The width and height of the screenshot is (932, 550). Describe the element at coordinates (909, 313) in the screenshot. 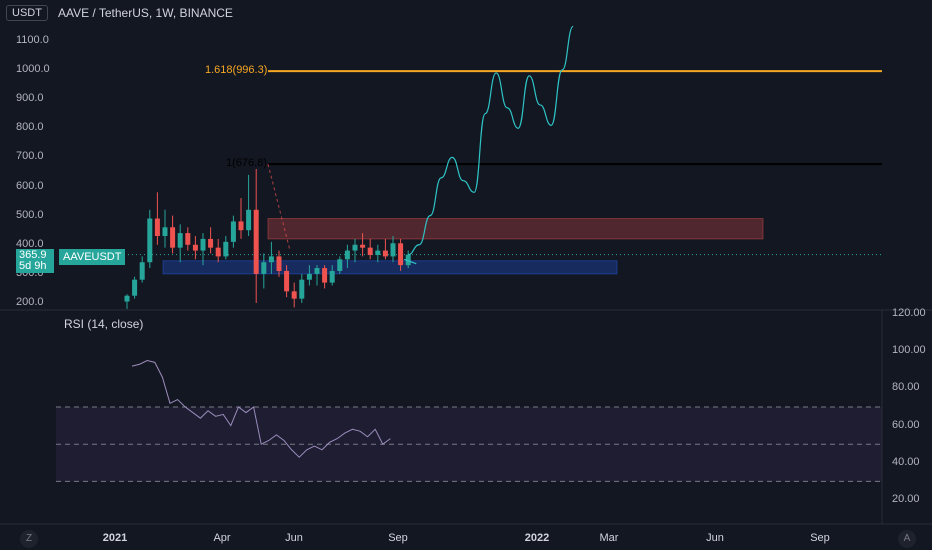

I see `rsi-tick: 120.00` at that location.